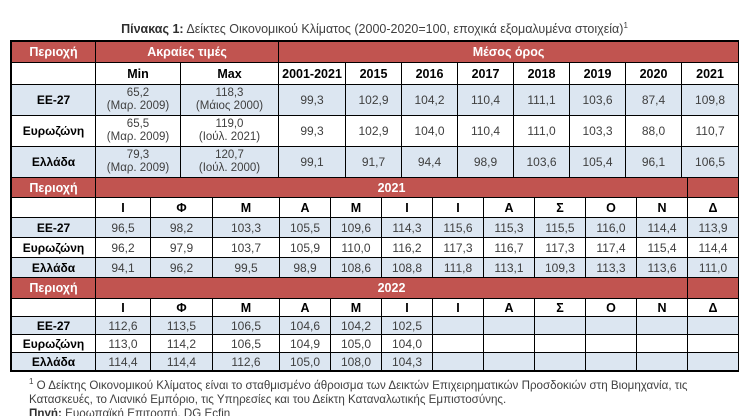  I want to click on value-cell: 114,3, so click(407, 228).